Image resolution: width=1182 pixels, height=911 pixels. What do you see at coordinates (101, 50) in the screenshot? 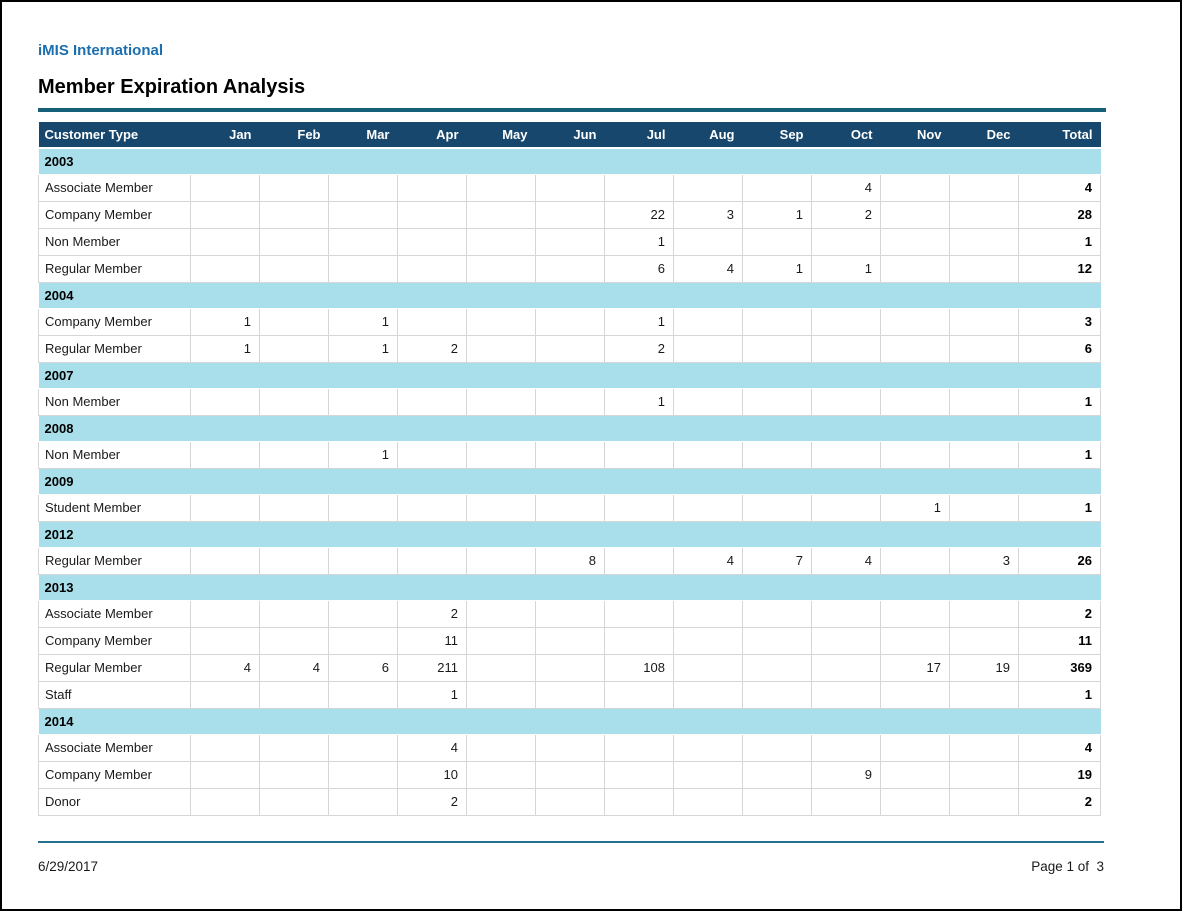
I see `company-name: iMIS International` at bounding box center [101, 50].